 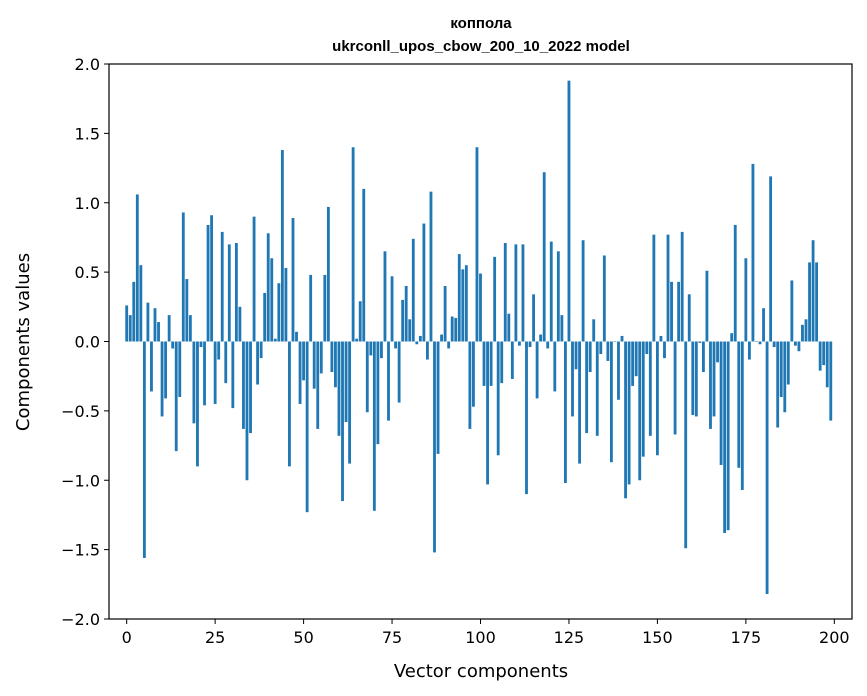 I want to click on x-tick-label-7: 175, so click(x=746, y=637).